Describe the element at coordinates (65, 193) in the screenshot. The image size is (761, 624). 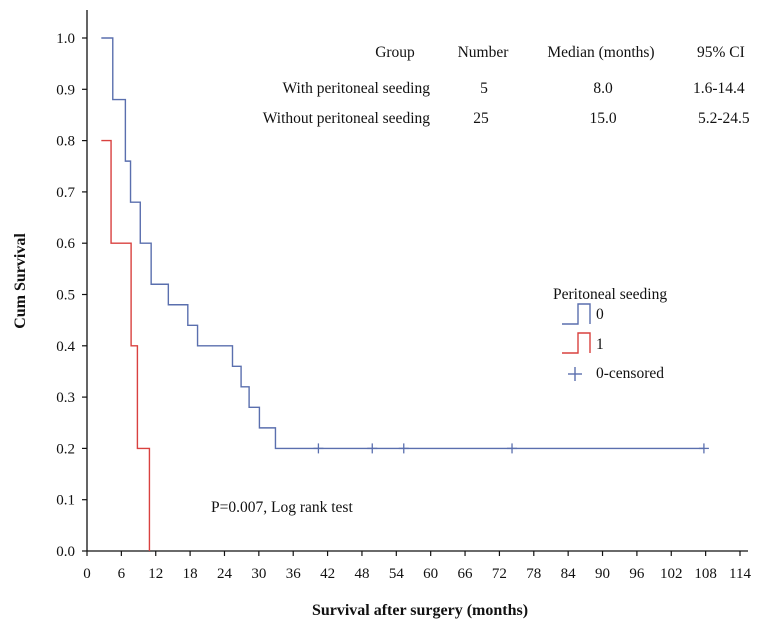
I see `y-tick-label: 0.7` at that location.